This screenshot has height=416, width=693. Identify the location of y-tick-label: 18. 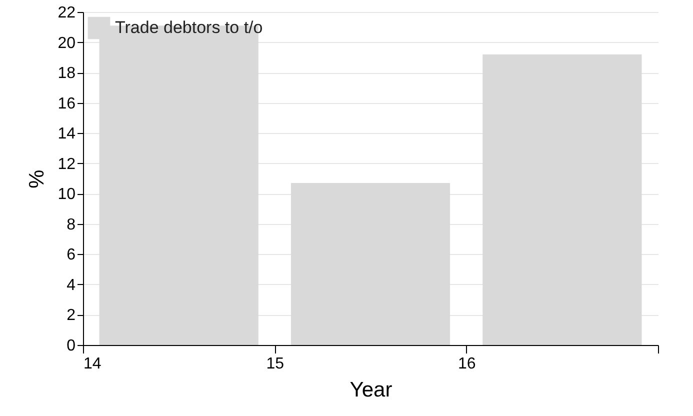
(67, 73).